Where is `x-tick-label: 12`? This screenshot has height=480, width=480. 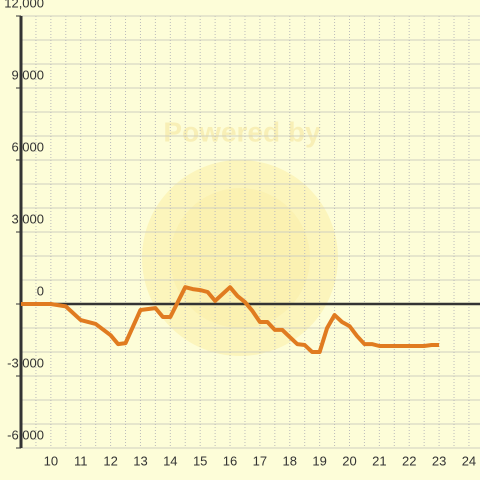 x-tick-label: 12 is located at coordinates (110, 460).